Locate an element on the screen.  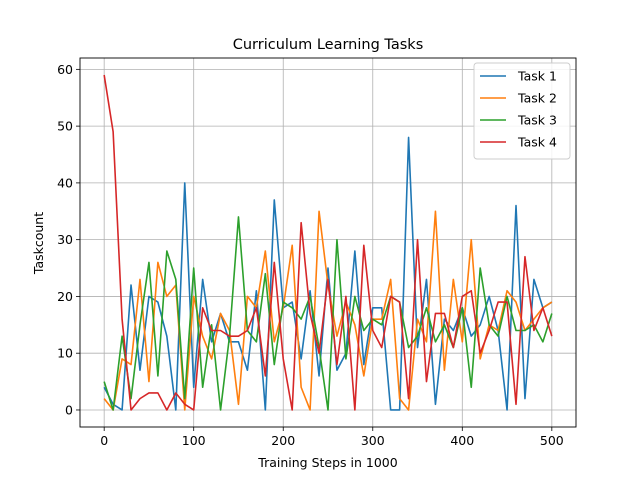
y-tick-label: 0 is located at coordinates (69, 409).